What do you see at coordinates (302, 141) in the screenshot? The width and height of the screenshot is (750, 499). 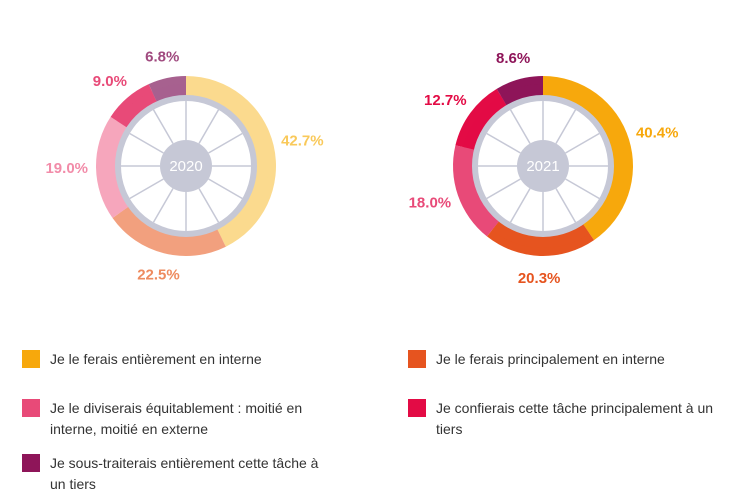 I see `data-label: 42.7%` at bounding box center [302, 141].